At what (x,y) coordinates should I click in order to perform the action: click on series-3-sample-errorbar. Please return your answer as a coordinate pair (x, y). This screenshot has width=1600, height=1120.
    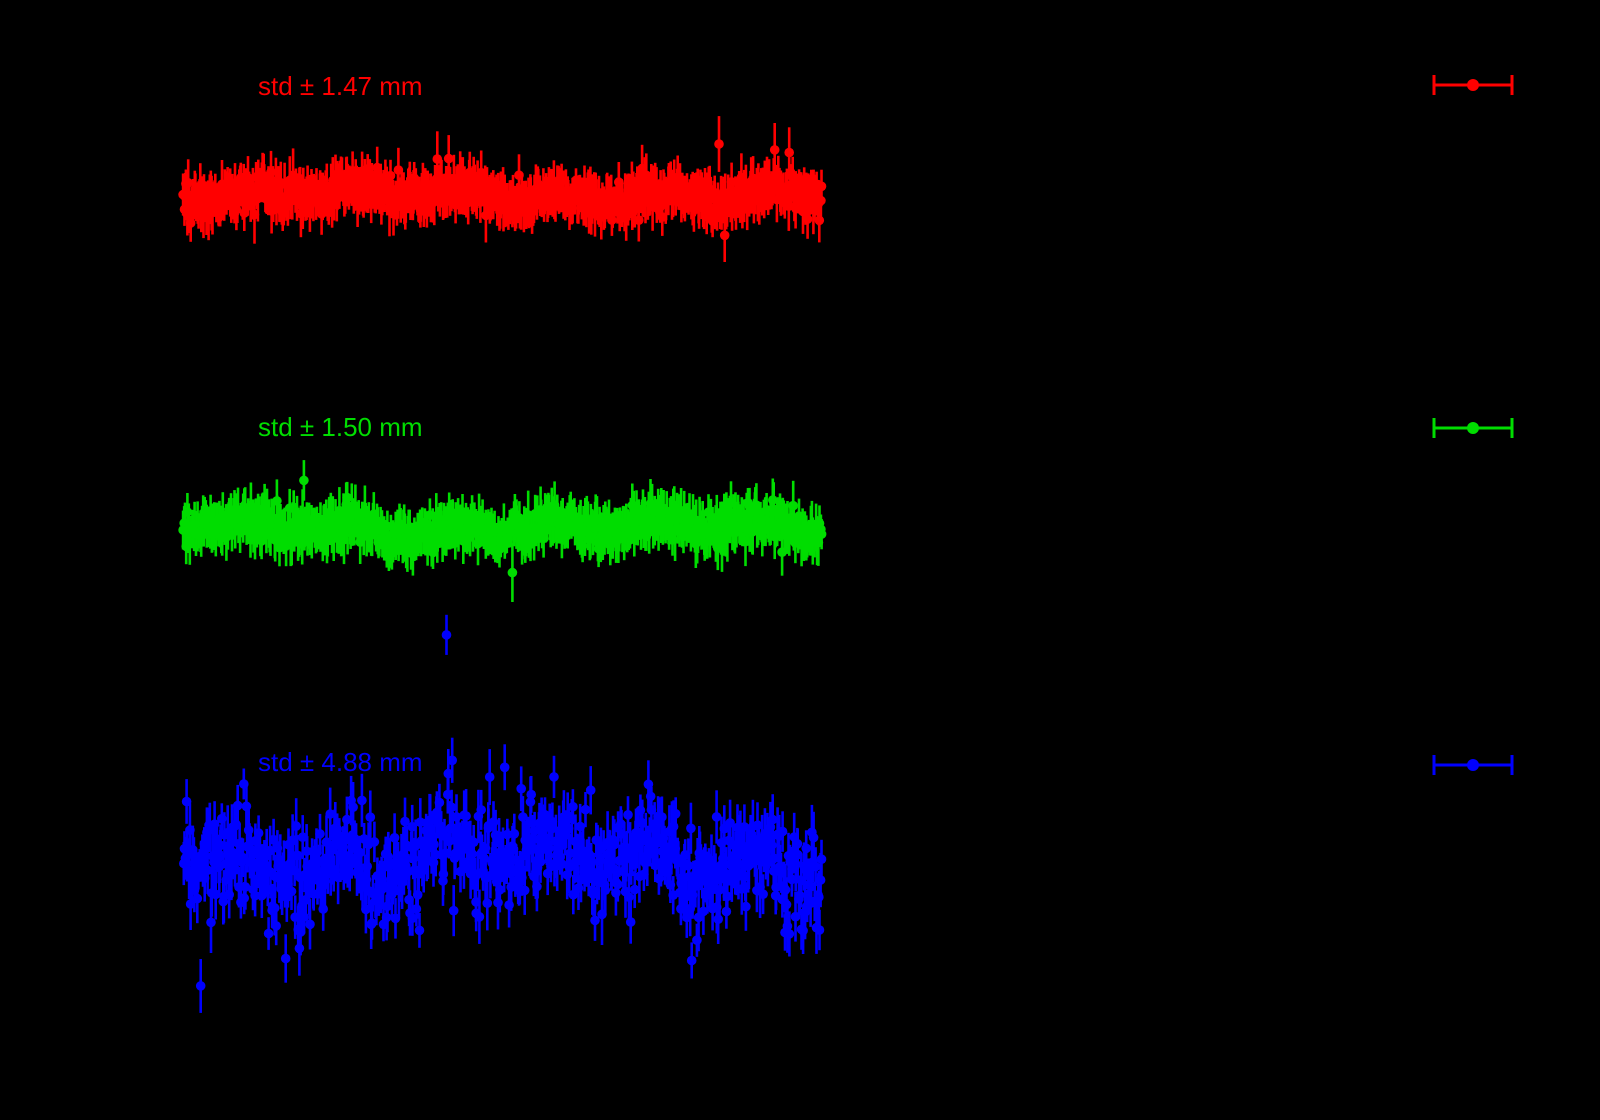
    Looking at the image, I should click on (1473, 765).